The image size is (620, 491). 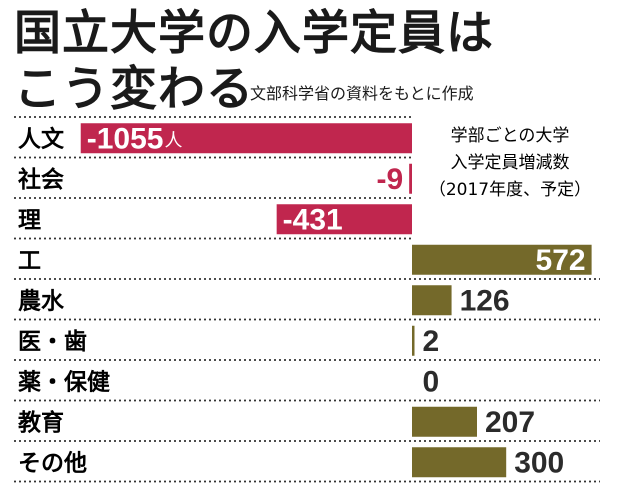 What do you see at coordinates (52, 342) in the screenshot?
I see `category-label: 医・歯` at bounding box center [52, 342].